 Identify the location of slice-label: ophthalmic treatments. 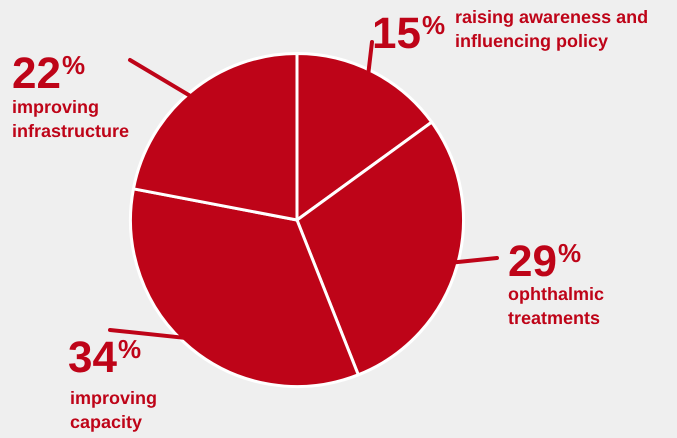
(556, 306).